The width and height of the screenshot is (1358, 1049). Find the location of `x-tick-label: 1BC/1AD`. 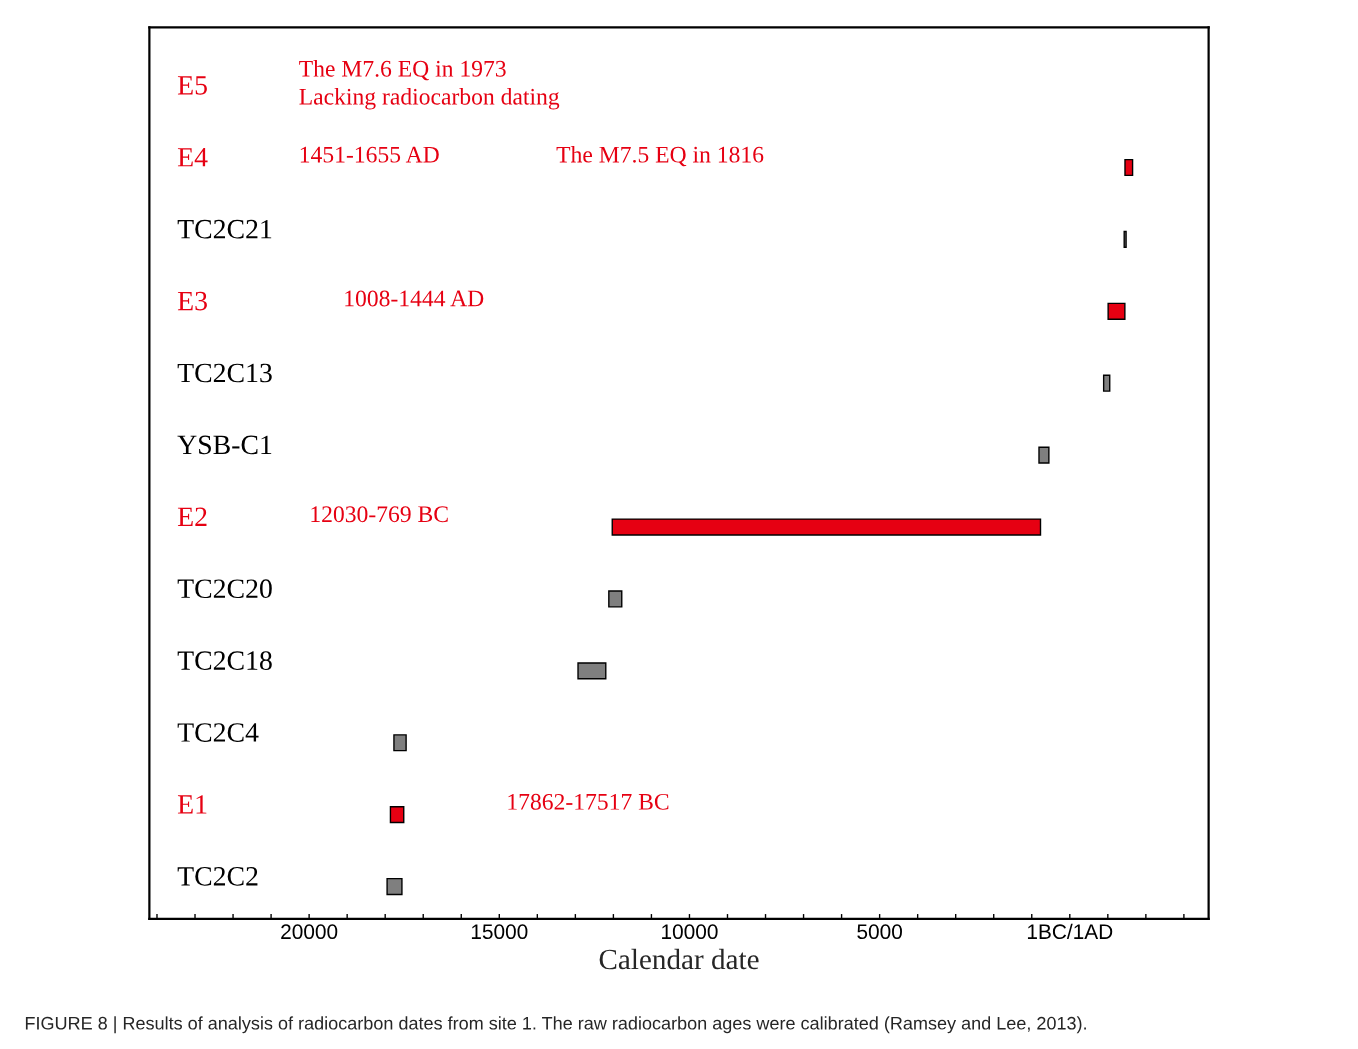

x-tick-label: 1BC/1AD is located at coordinates (1070, 931).